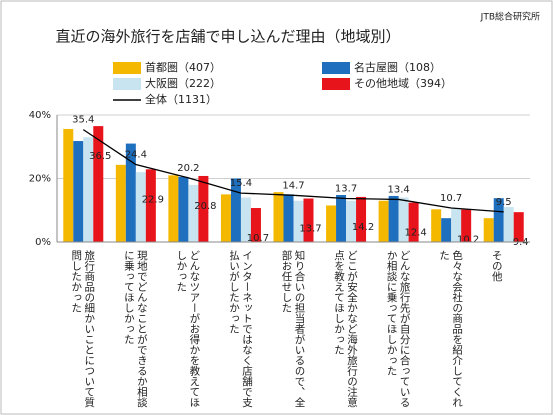 The width and height of the screenshot is (553, 415). I want to click on bar-value-label: 12.4, so click(415, 233).